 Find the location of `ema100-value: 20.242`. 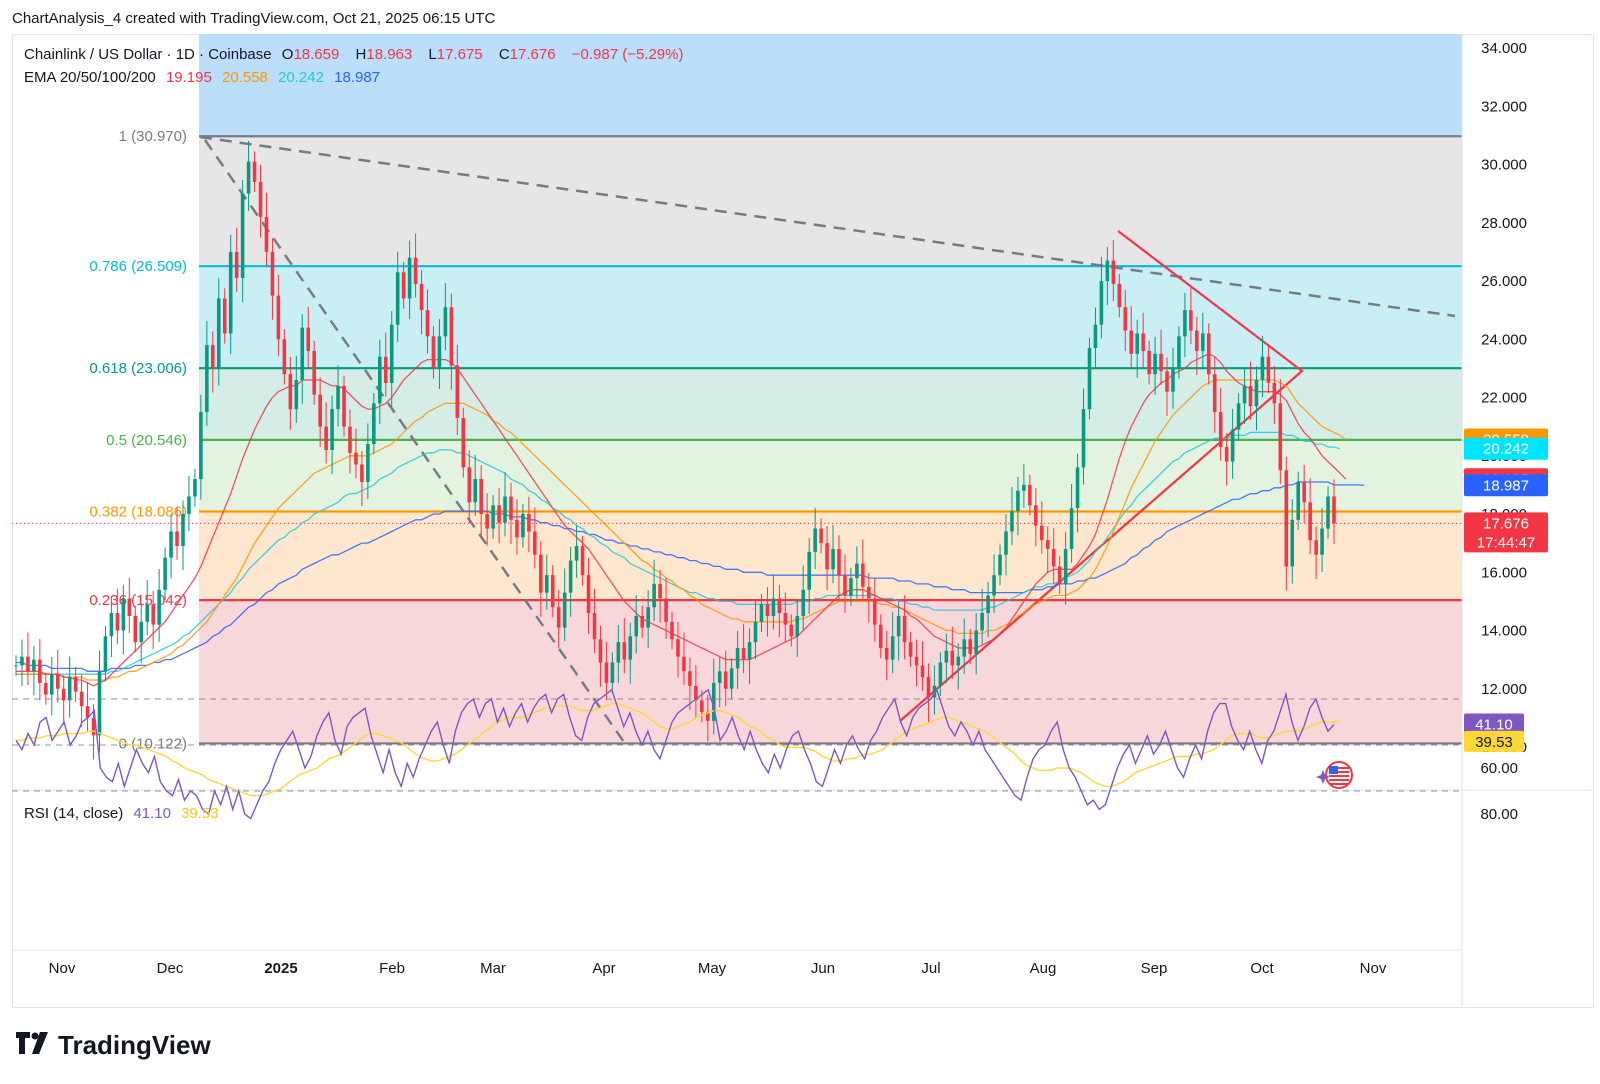

ema100-value: 20.242 is located at coordinates (301, 77).